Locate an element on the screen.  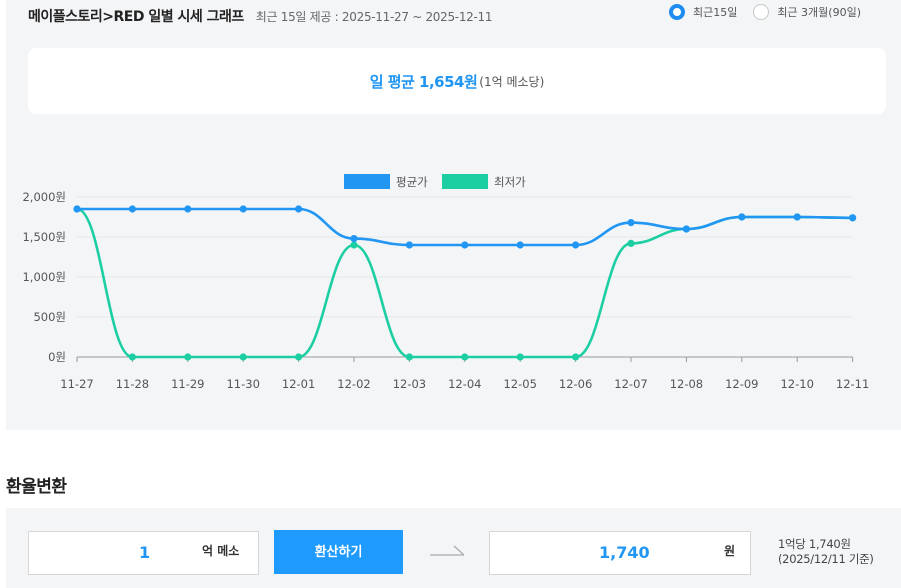
x-tick-label: 12-02 is located at coordinates (353, 384).